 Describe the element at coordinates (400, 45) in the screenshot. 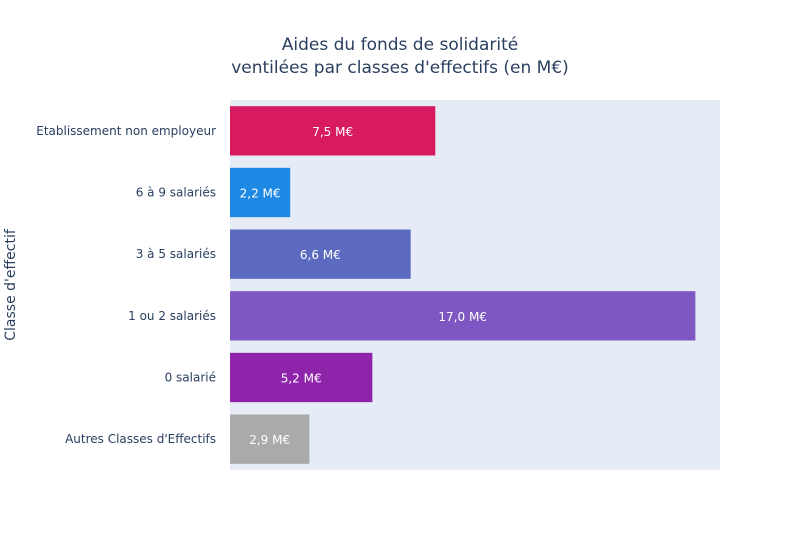

I see `chart-title: Aides du fonds de solidarité` at that location.